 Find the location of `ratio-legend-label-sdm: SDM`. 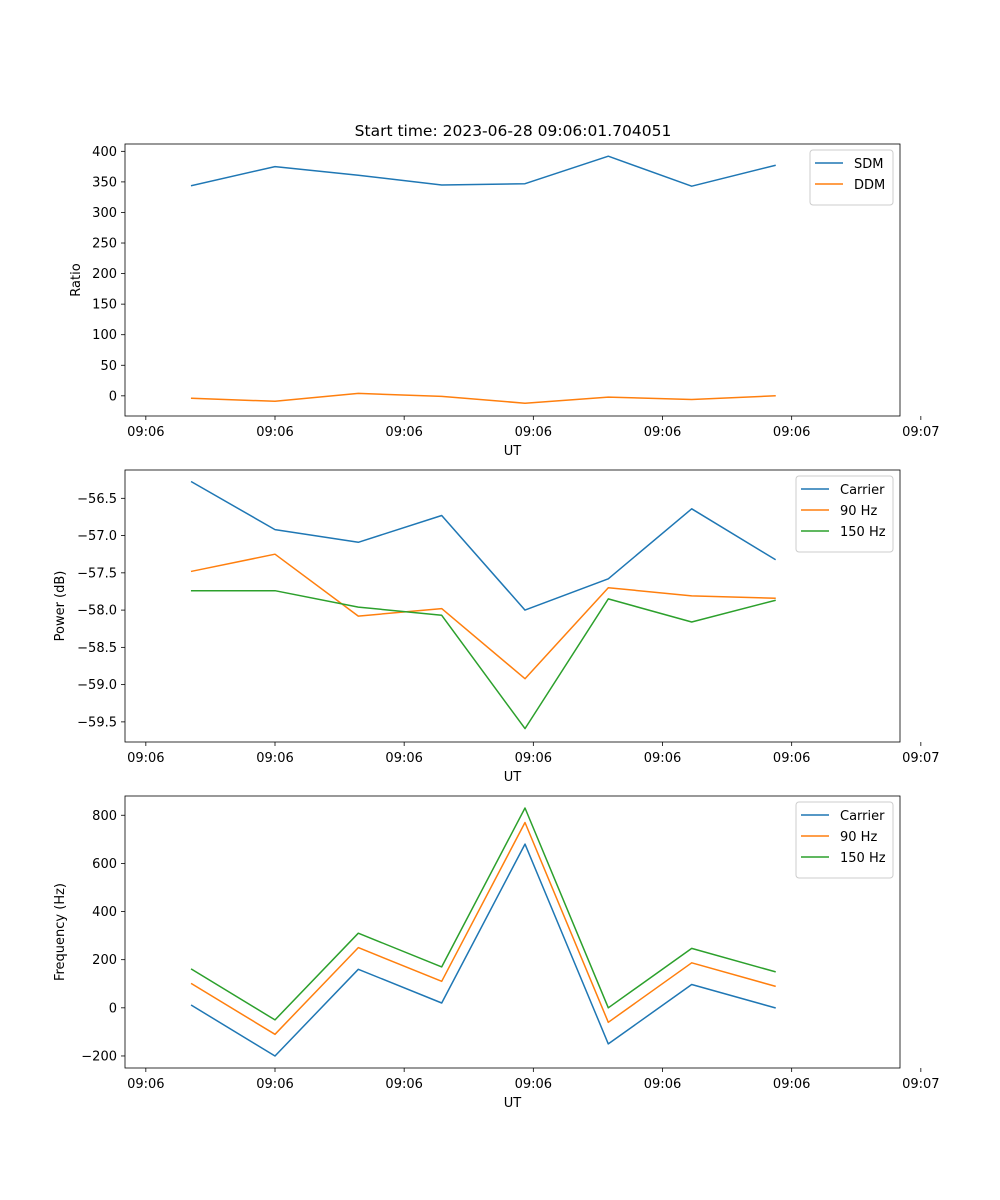

ratio-legend-label-sdm: SDM is located at coordinates (868, 164).